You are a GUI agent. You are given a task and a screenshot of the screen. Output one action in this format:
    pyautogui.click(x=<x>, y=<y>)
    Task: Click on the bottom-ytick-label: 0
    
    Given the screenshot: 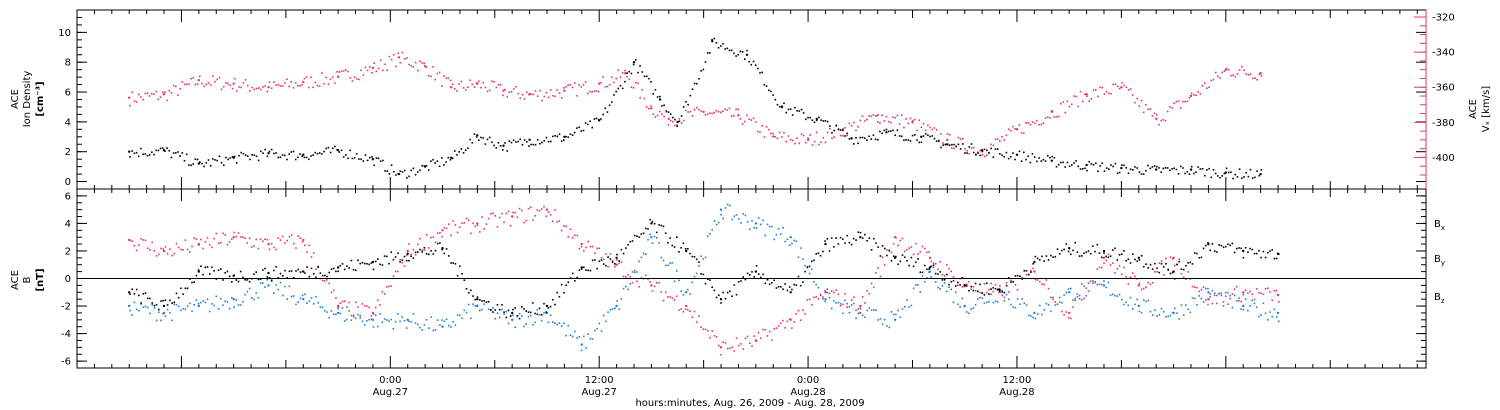 What is the action you would take?
    pyautogui.click(x=68, y=279)
    